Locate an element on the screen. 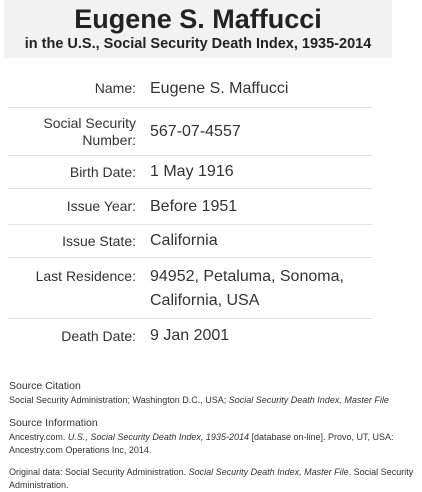 The height and width of the screenshot is (492, 422). source-information-heading: Source Information is located at coordinates (53, 423).